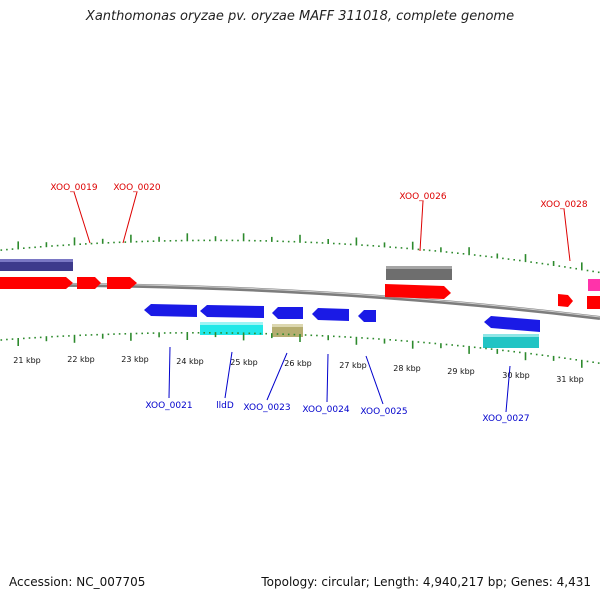 The width and height of the screenshot is (600, 600). I want to click on gene-label-xoo-0026: XOO_0026, so click(422, 197).